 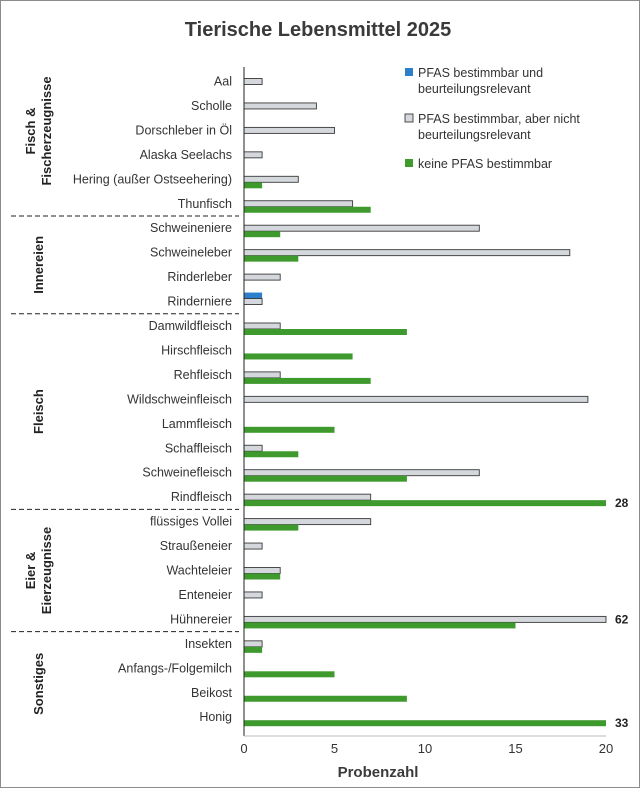 I want to click on category-label: Hering (außer Ostseehering), so click(x=152, y=179).